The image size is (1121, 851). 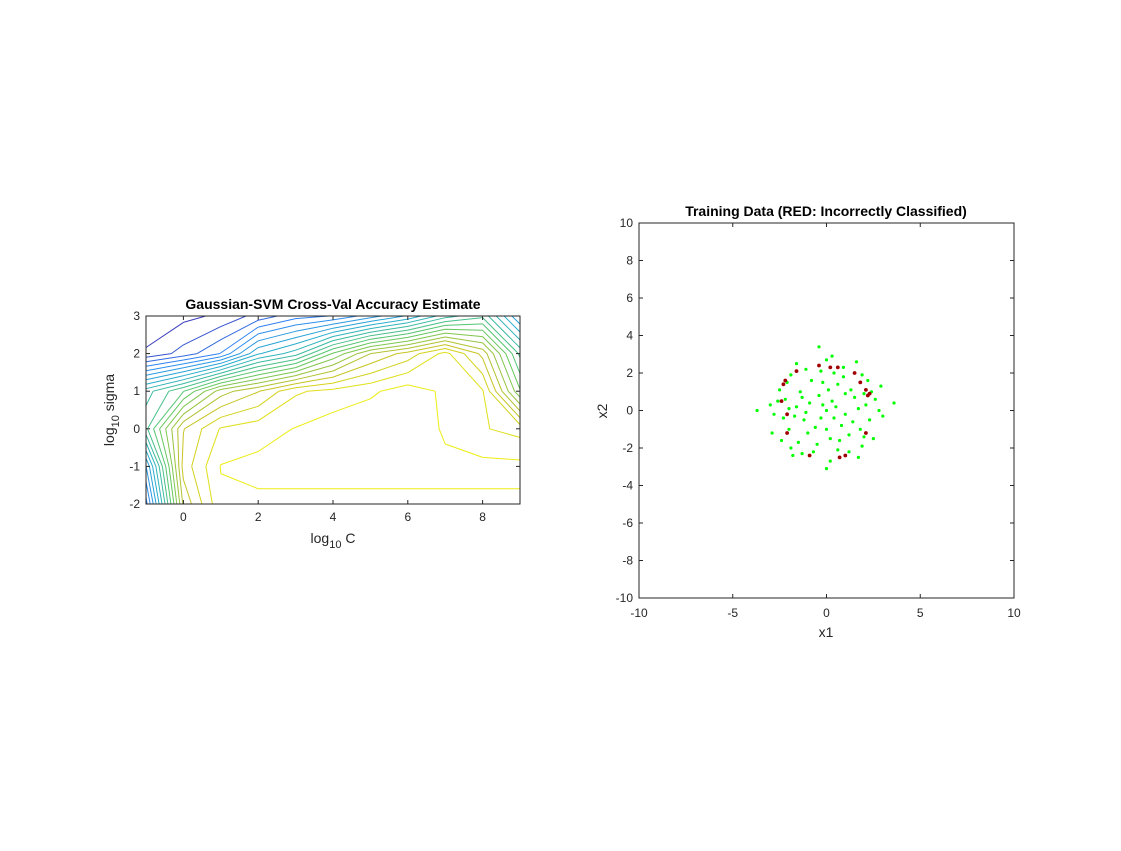 I want to click on contour-x-tick-label: 4, so click(x=333, y=517).